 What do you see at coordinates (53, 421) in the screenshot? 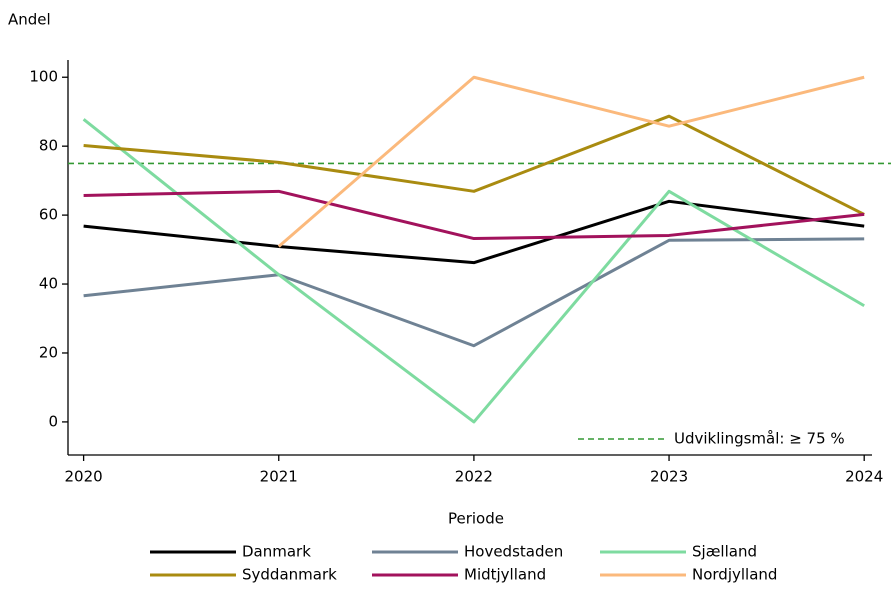
I see `y-tick-label: 0` at bounding box center [53, 421].